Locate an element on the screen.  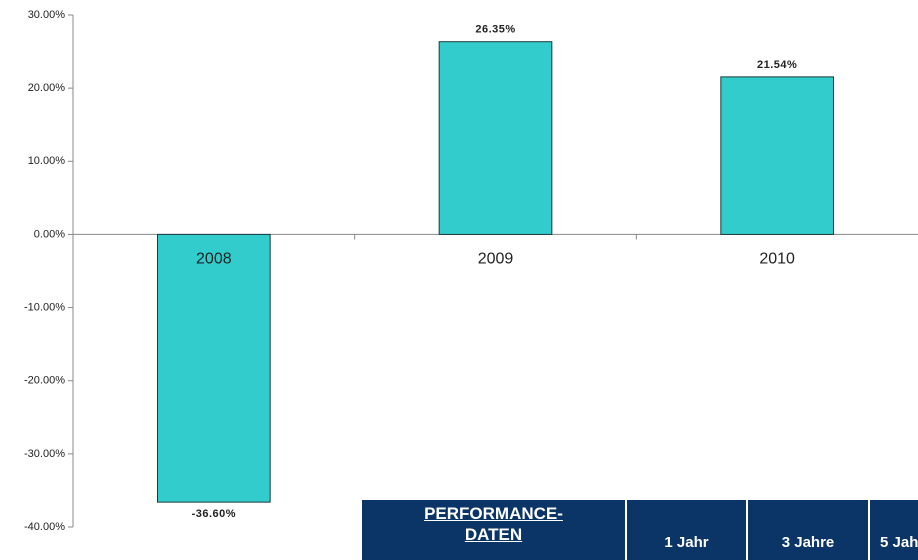
x-tick-label: 2009 is located at coordinates (496, 259).